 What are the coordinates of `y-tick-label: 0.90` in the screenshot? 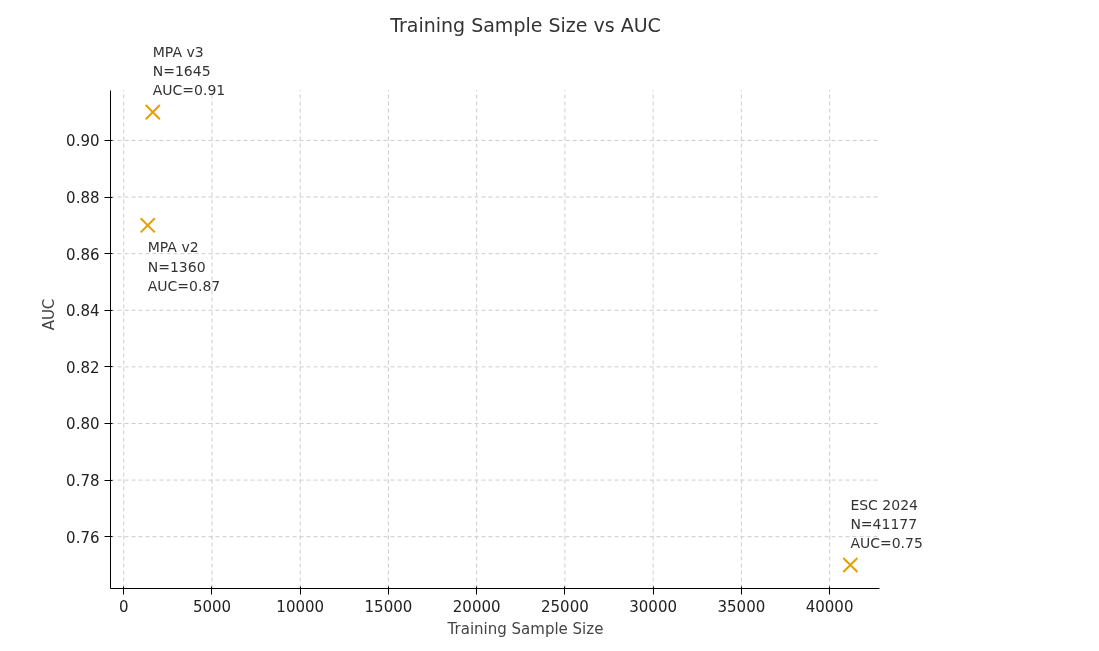 It's located at (83, 141).